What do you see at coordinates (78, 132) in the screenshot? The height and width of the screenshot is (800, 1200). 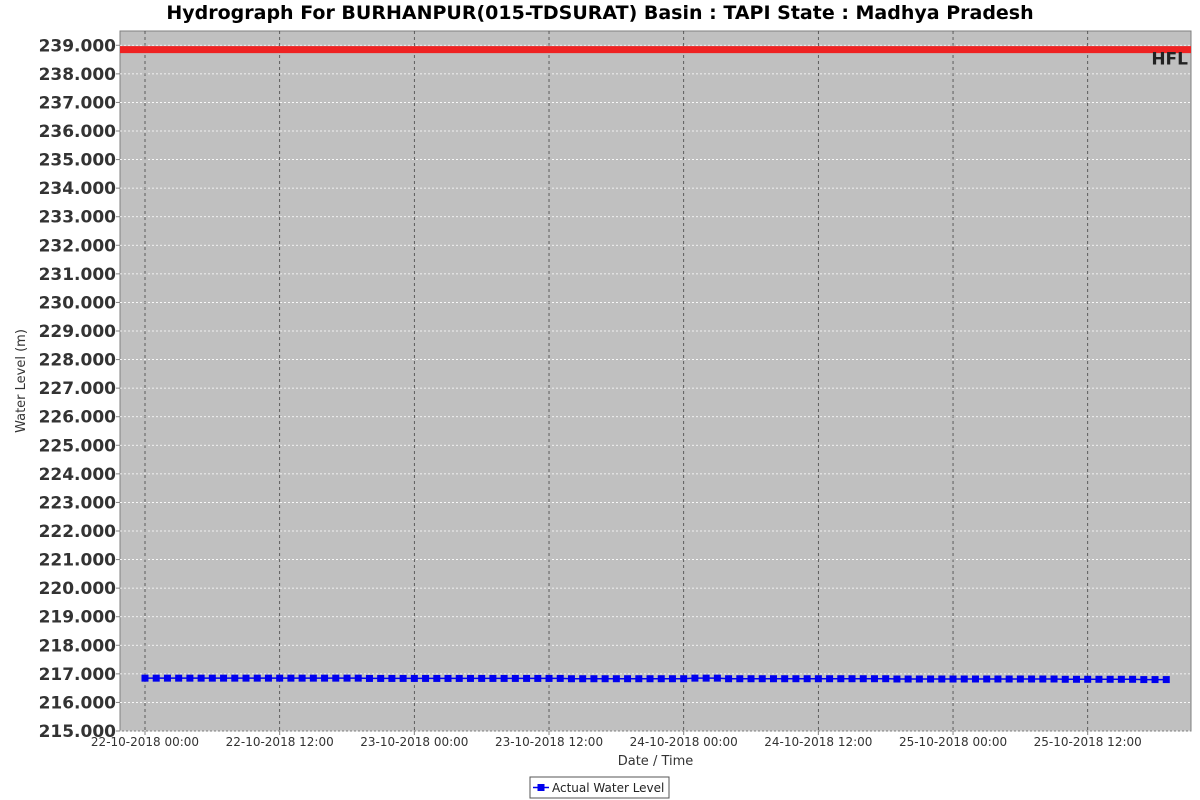 I see `y-tick-label: 236.000` at bounding box center [78, 132].